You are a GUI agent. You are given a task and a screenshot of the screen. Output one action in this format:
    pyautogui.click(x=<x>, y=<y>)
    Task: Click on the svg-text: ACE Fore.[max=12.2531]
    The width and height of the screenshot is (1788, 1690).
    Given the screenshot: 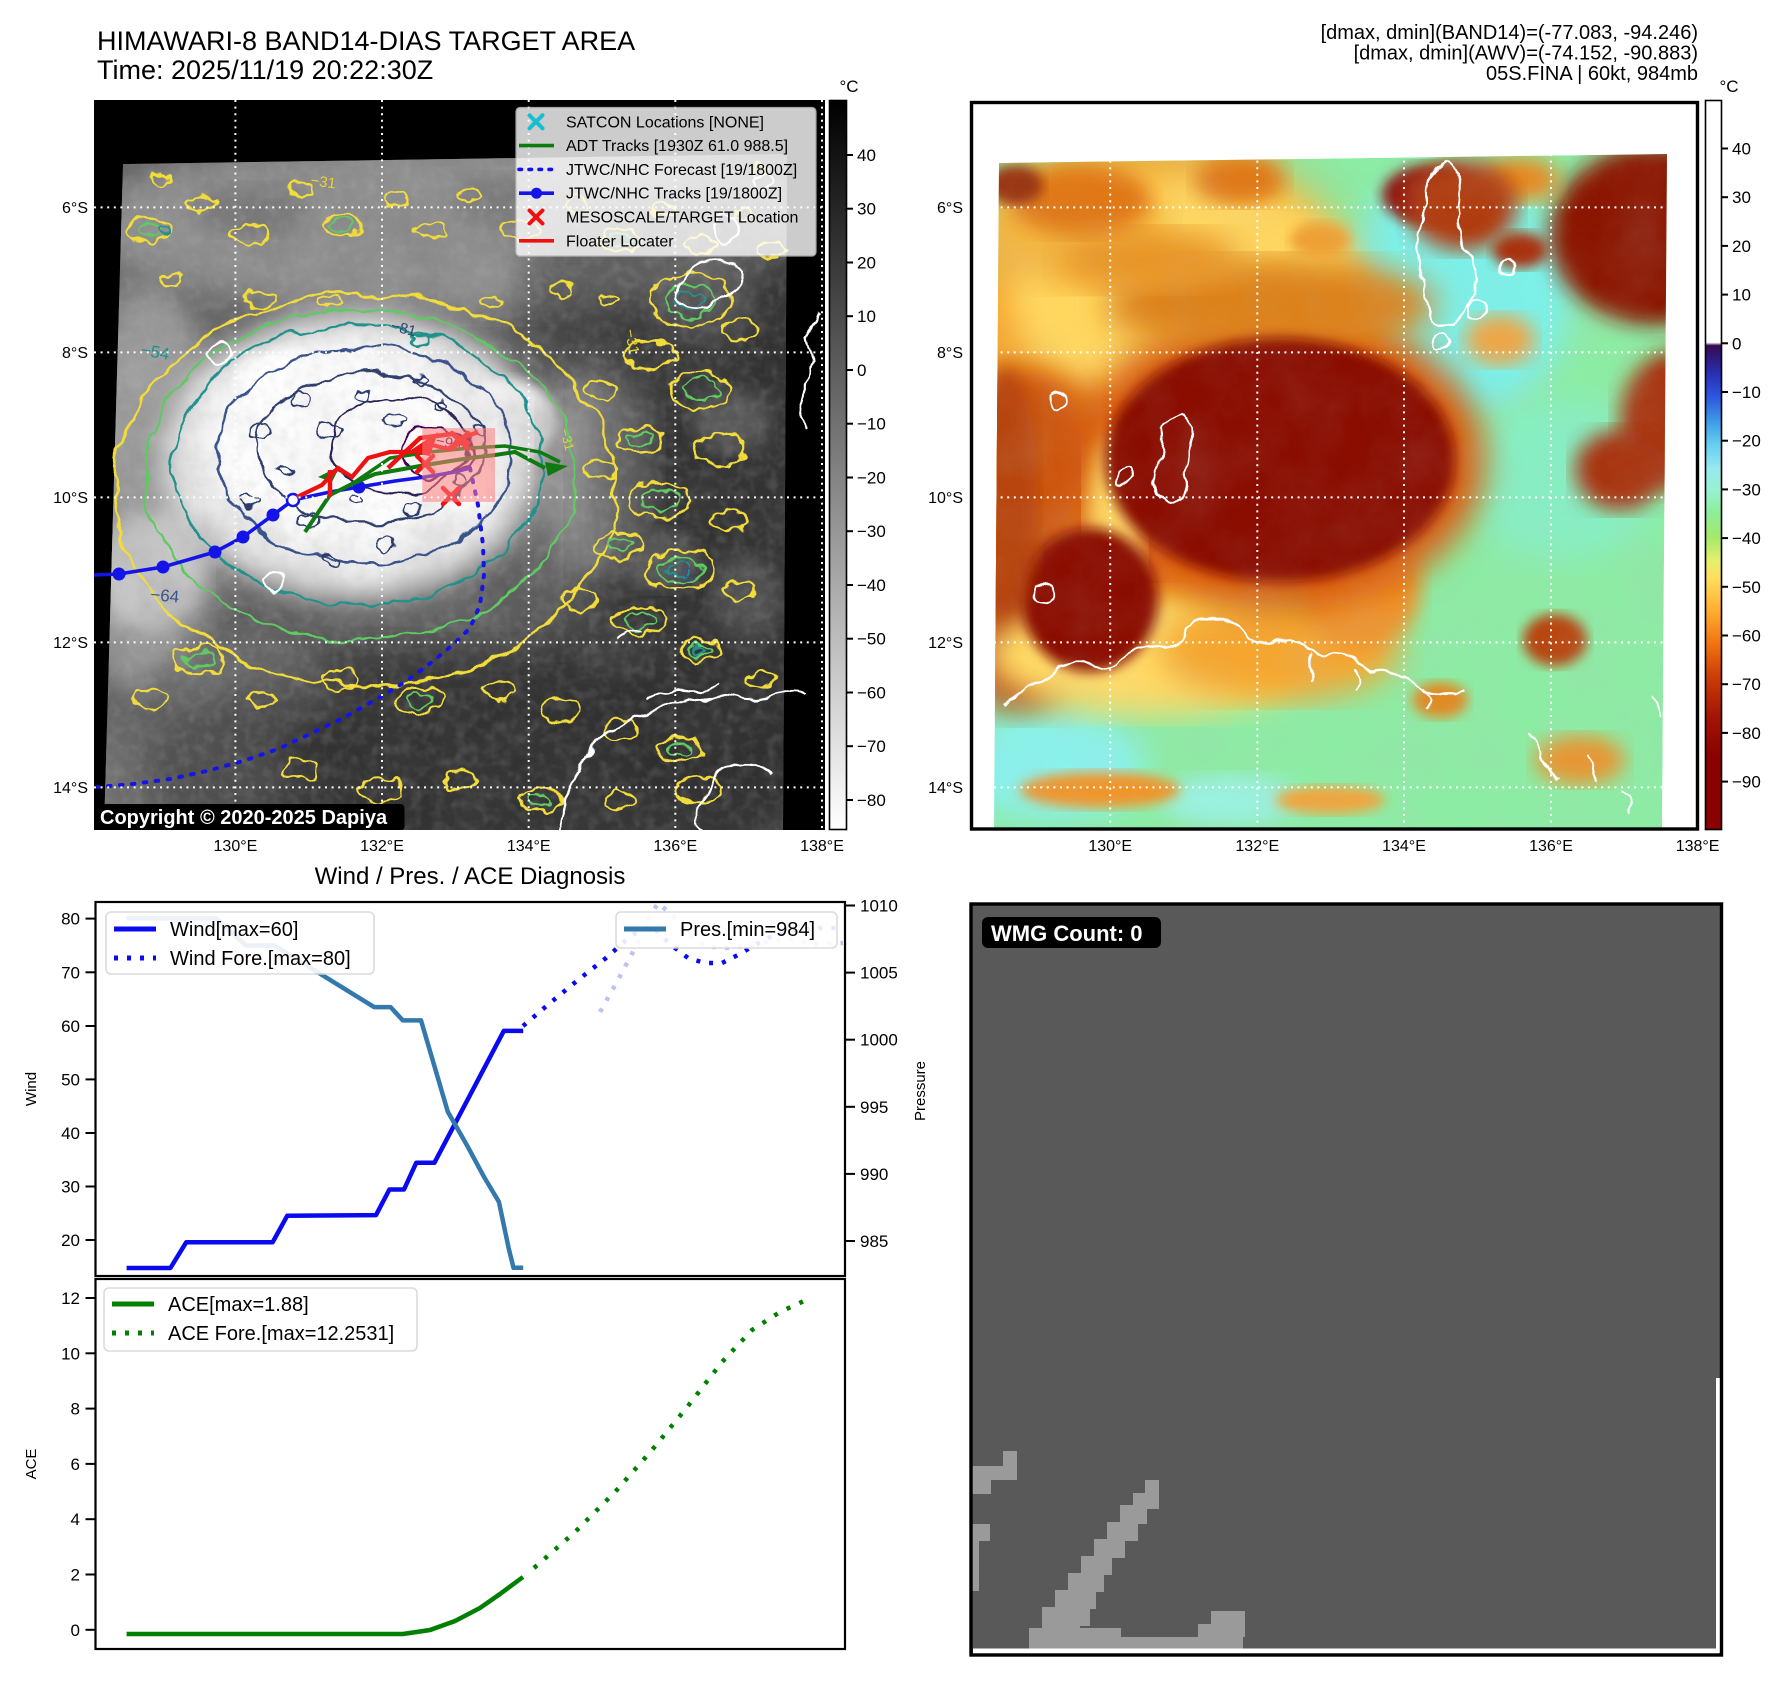 What is the action you would take?
    pyautogui.click(x=281, y=1334)
    